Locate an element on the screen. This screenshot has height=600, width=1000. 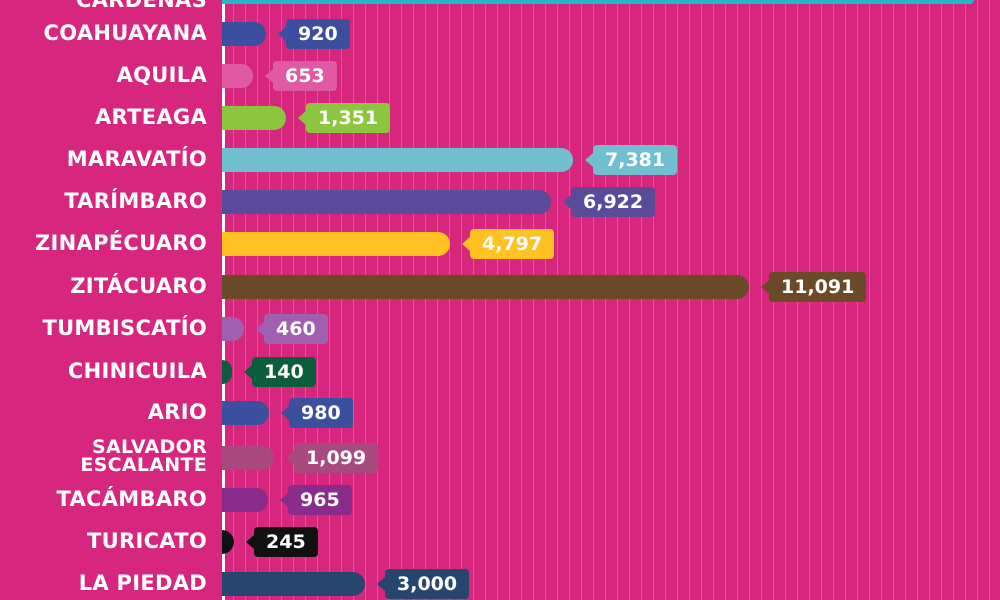
bar-salvador-escalante is located at coordinates (248, 458).